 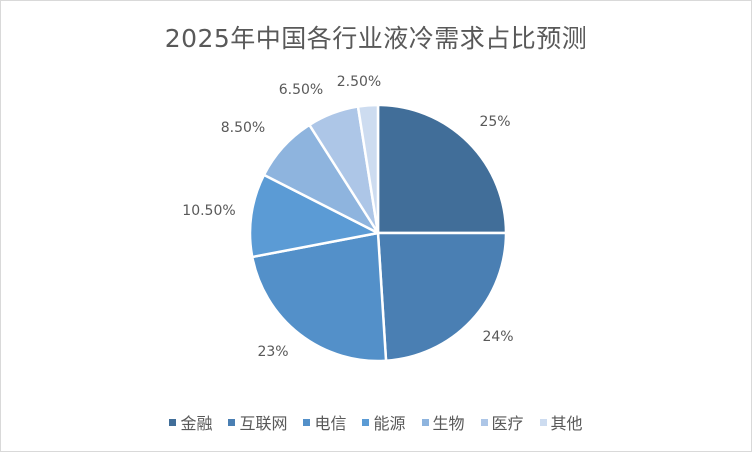 What do you see at coordinates (566, 423) in the screenshot?
I see `legend-label: 其他` at bounding box center [566, 423].